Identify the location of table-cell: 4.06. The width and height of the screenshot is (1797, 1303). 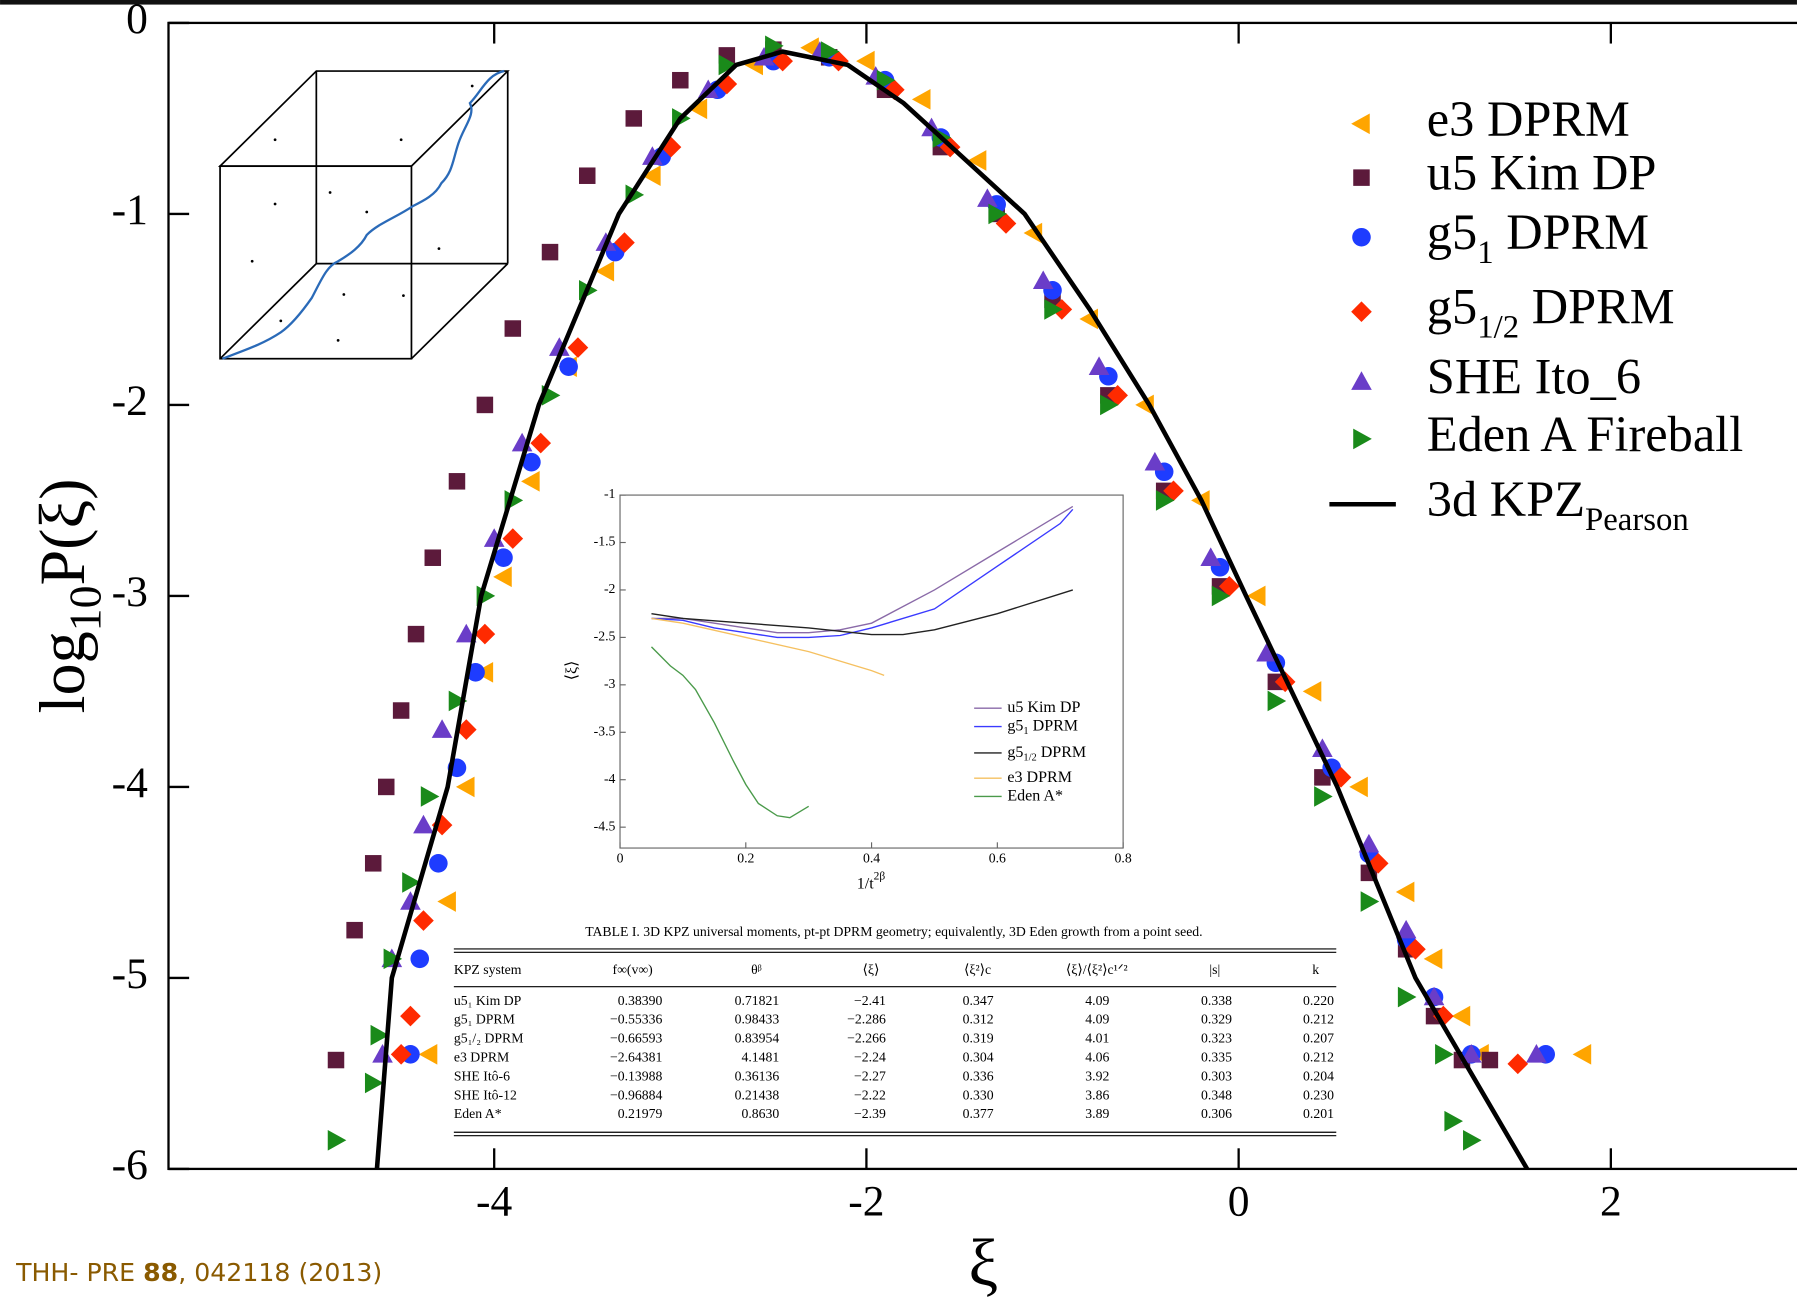
(1097, 1056).